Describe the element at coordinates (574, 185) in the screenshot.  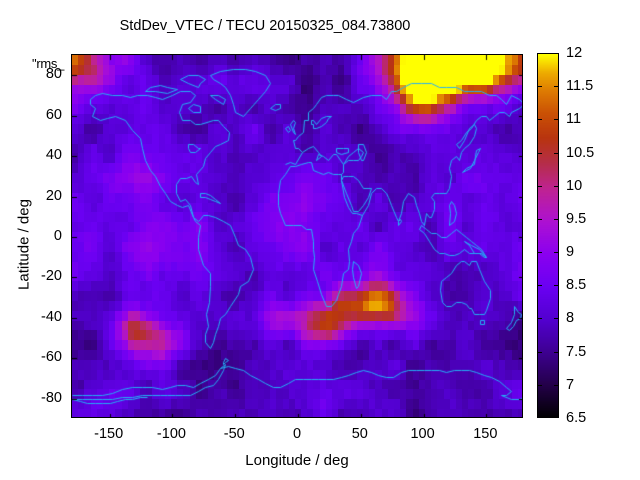
I see `colorbar-tick-label: 10` at that location.